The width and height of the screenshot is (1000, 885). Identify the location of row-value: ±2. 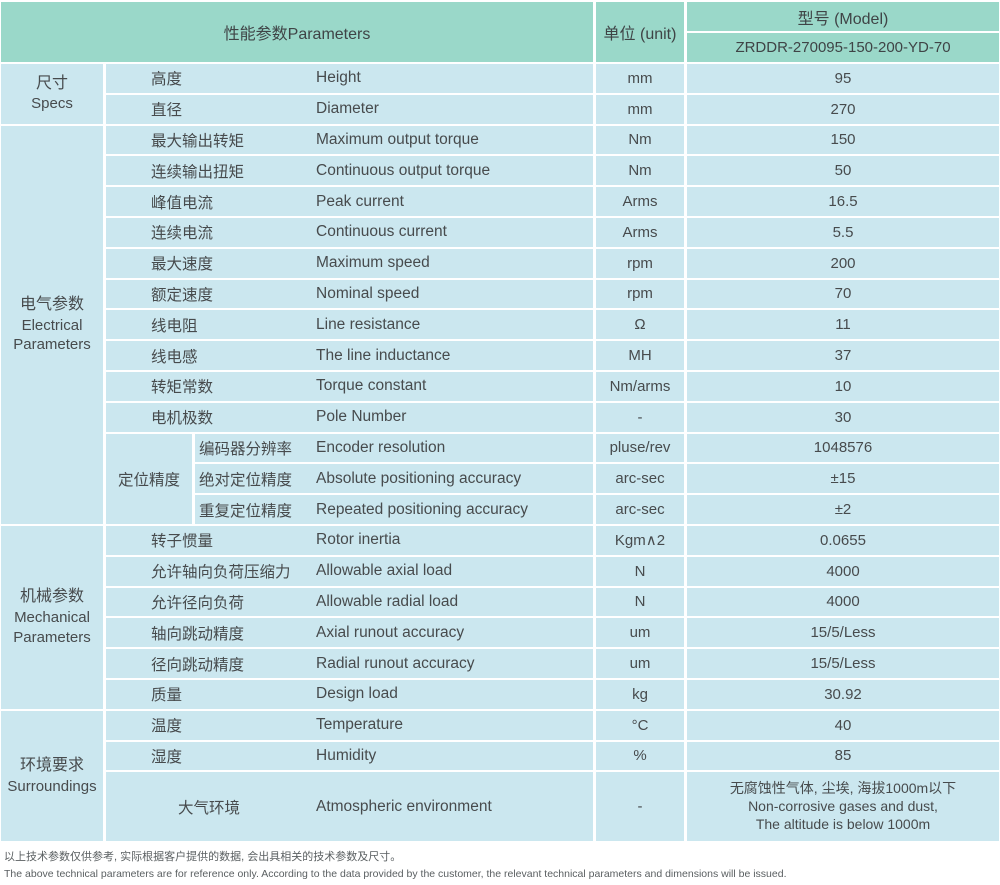
(843, 509).